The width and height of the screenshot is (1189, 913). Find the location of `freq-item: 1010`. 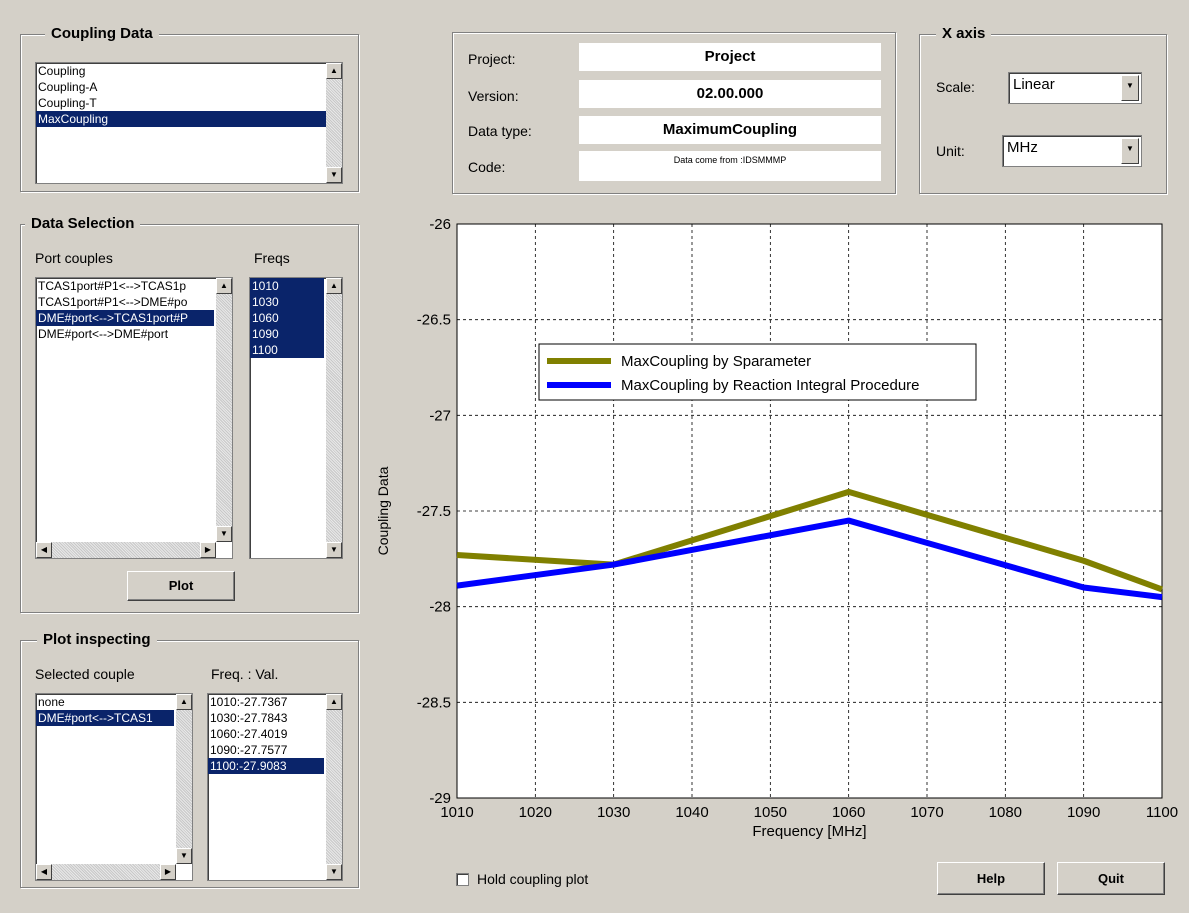

freq-item: 1010 is located at coordinates (287, 286).